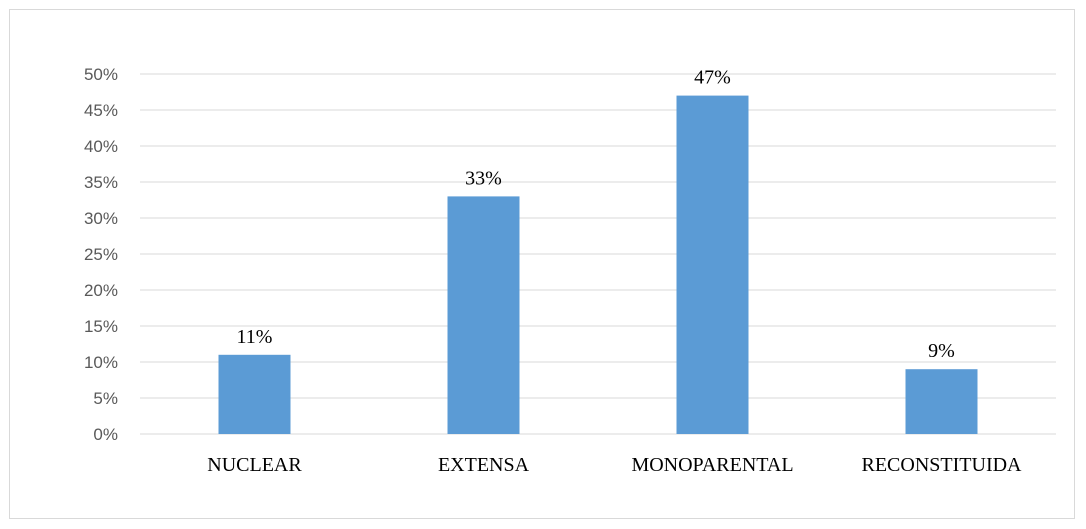 The height and width of the screenshot is (529, 1086). What do you see at coordinates (101, 110) in the screenshot?
I see `y-tick-label: 45%` at bounding box center [101, 110].